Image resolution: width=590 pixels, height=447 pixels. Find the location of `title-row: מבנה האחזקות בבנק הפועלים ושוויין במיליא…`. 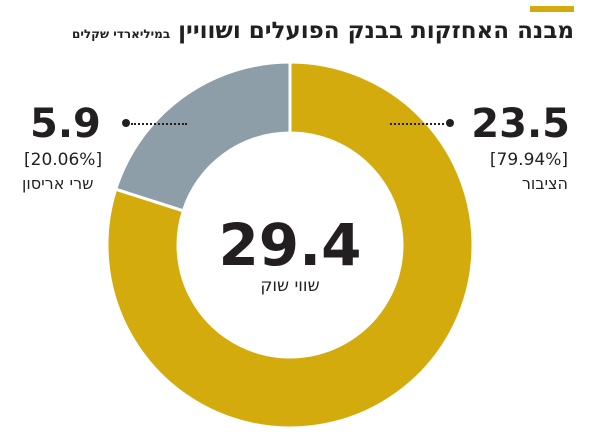

title-row: מבנה האחזקות בבנק הפועלים ושוויין במיליא… is located at coordinates (323, 31).